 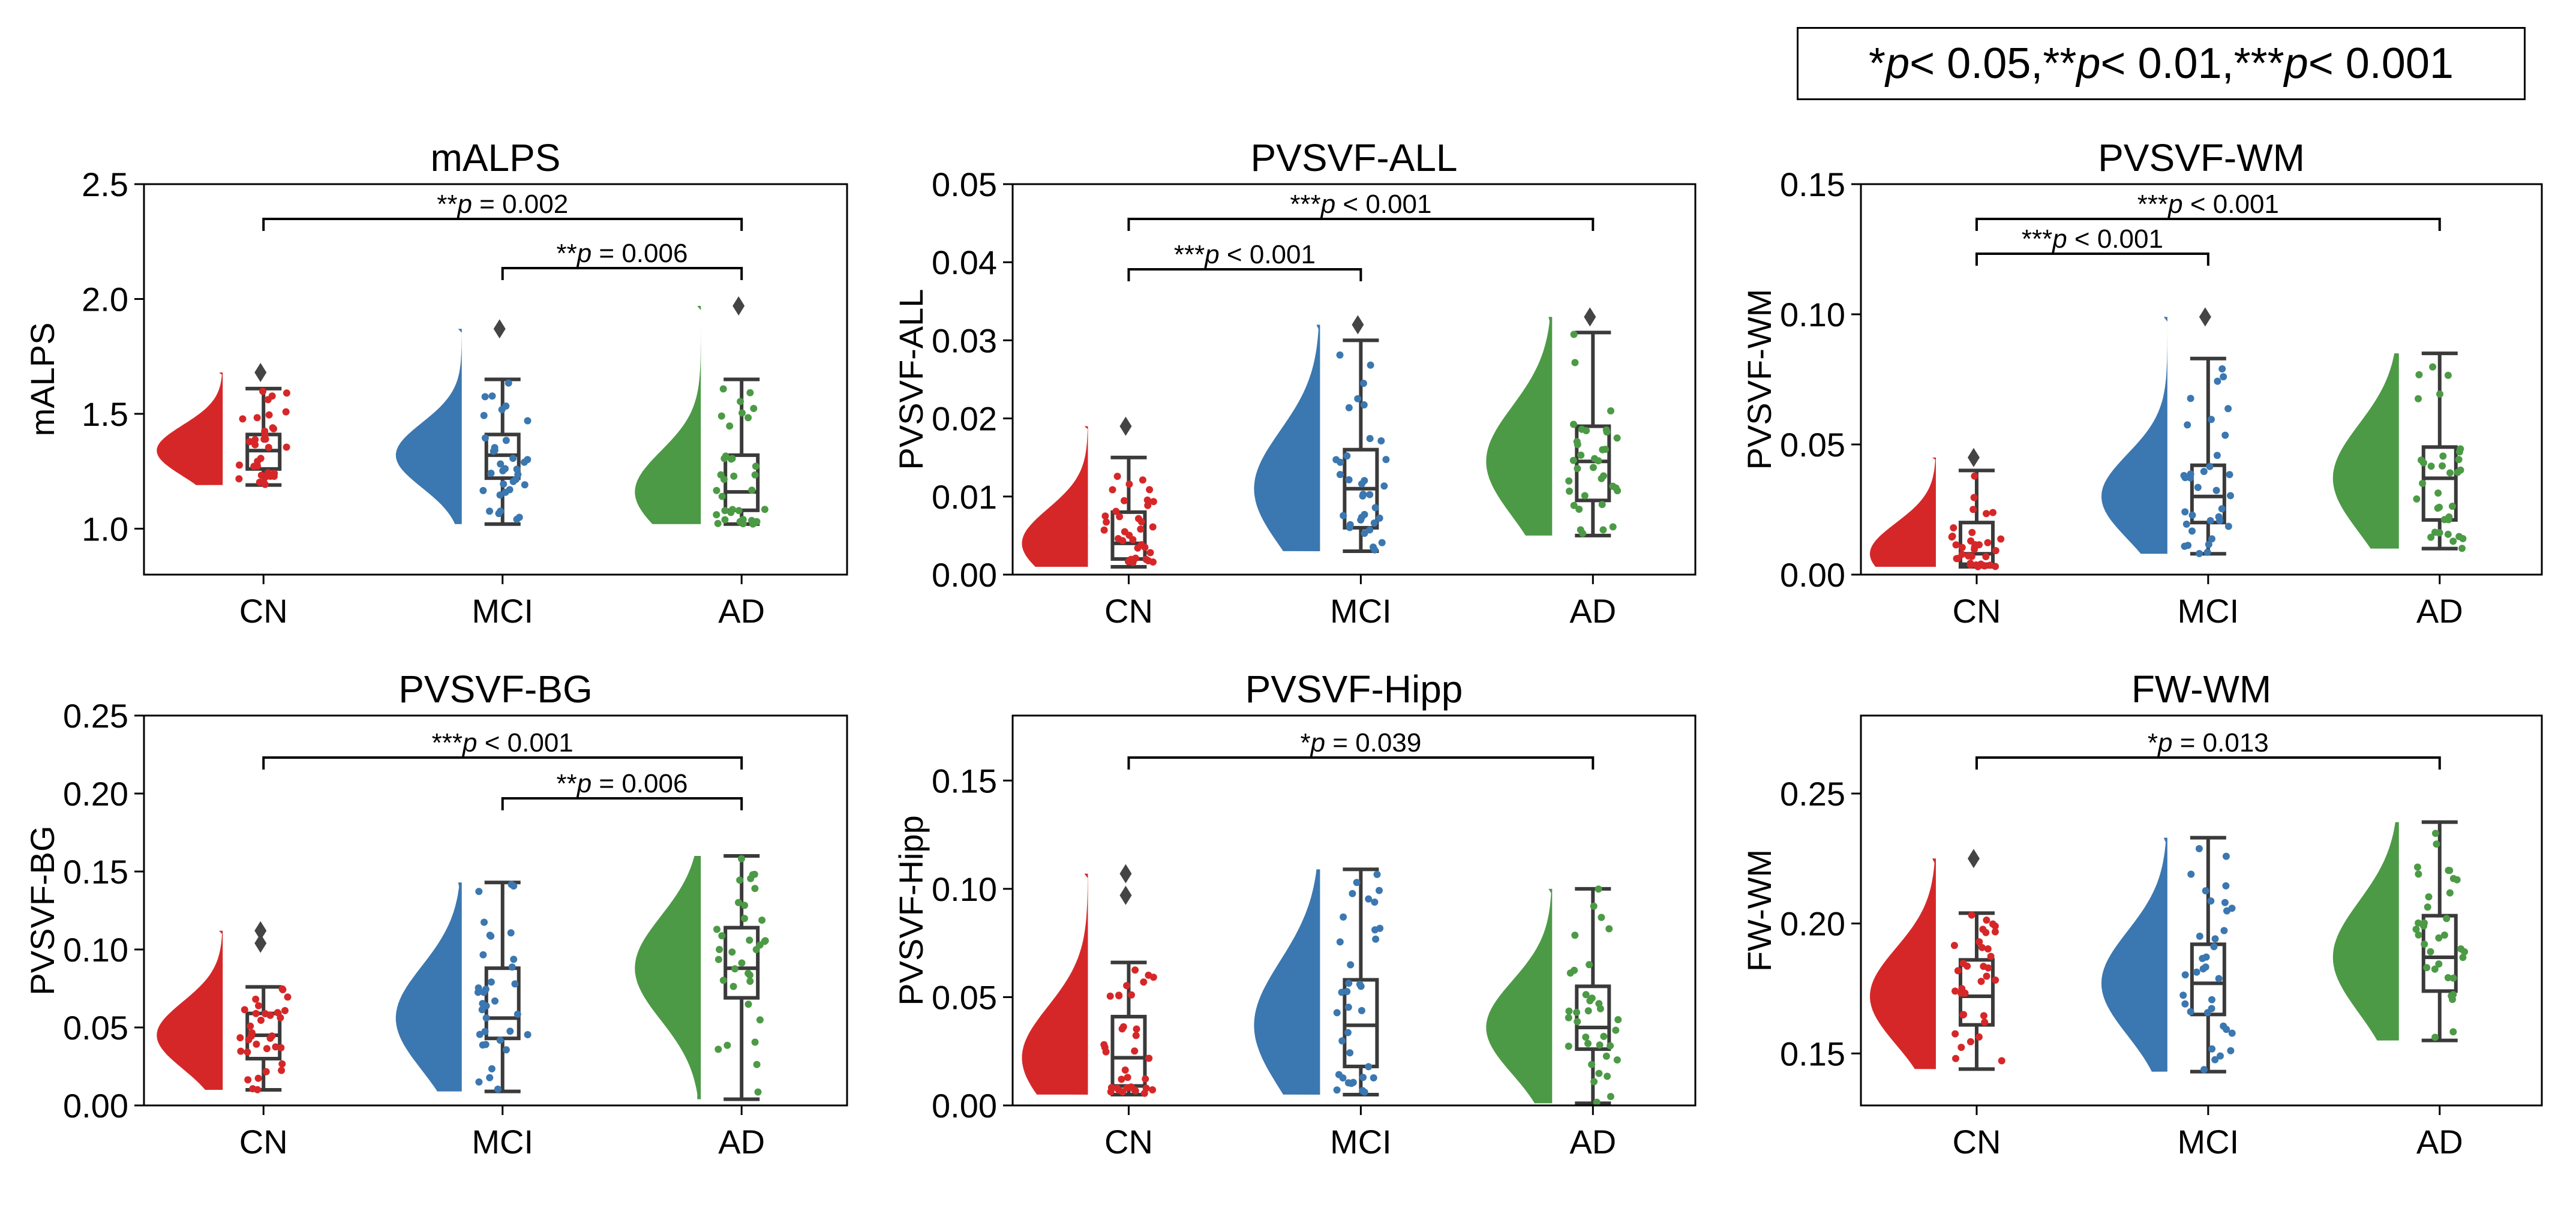 I want to click on plot-area-malps, so click(x=463, y=412).